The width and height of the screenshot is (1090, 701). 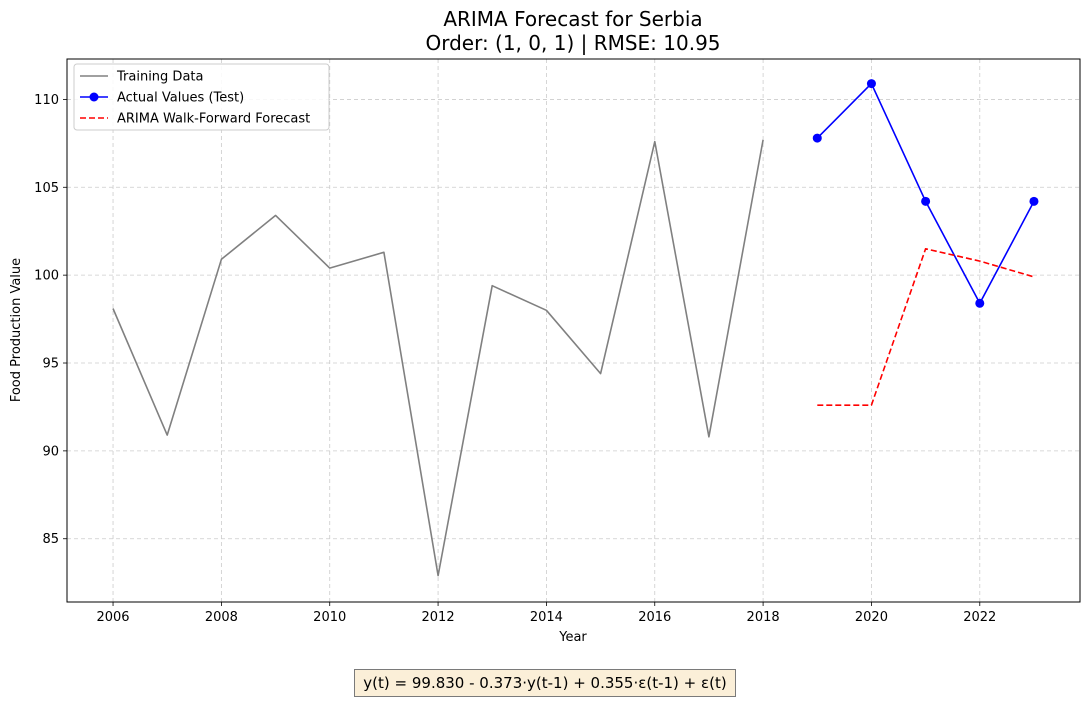 What do you see at coordinates (50, 364) in the screenshot?
I see `y-tick-label: 95` at bounding box center [50, 364].